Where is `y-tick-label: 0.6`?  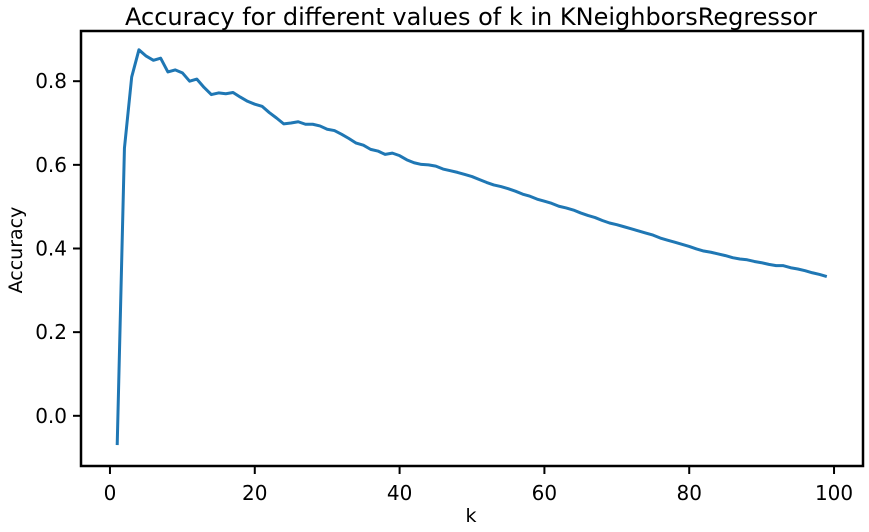
y-tick-label: 0.6 is located at coordinates (51, 165).